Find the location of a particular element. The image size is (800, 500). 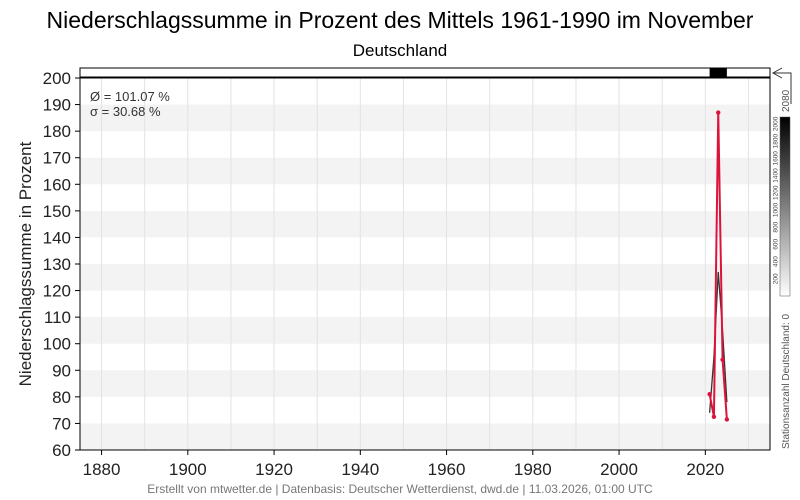

mean-stat: Ø = 101.07 % is located at coordinates (130, 96).